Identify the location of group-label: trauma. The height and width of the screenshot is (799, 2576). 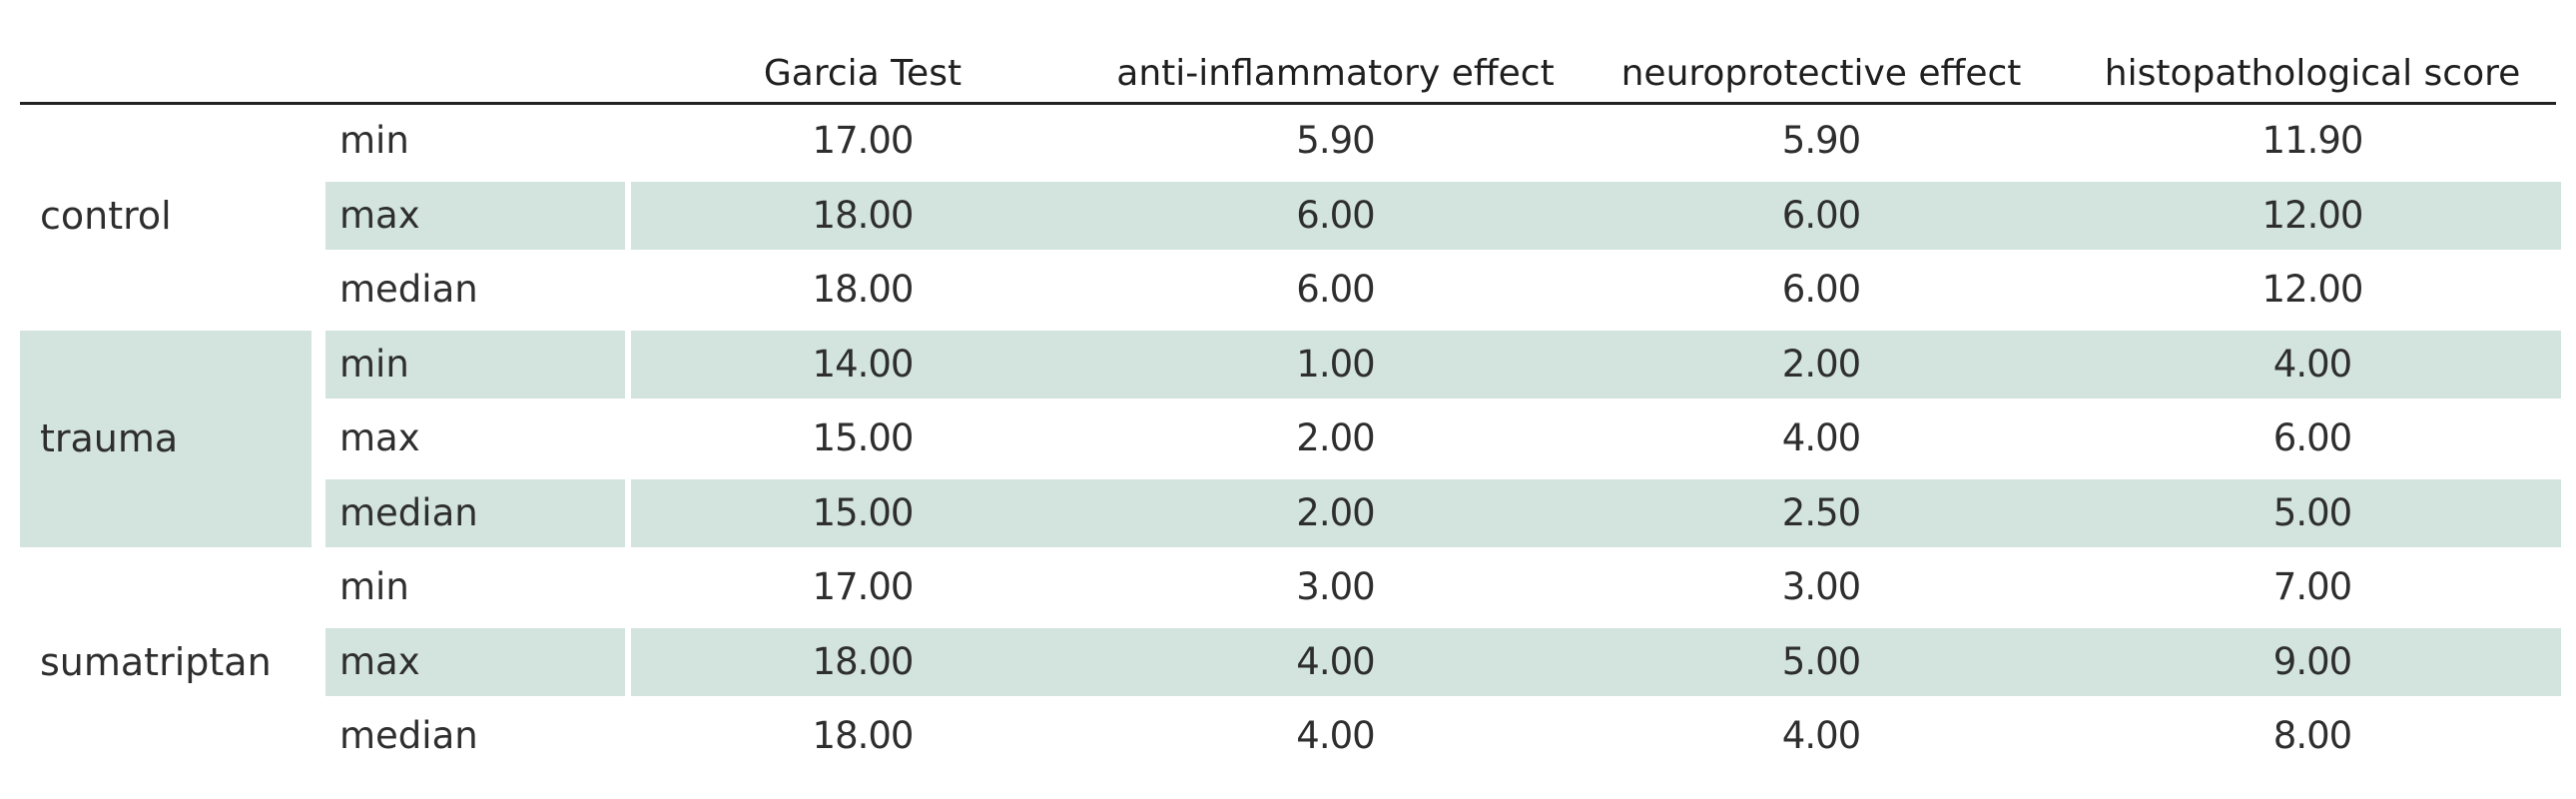
(109, 439).